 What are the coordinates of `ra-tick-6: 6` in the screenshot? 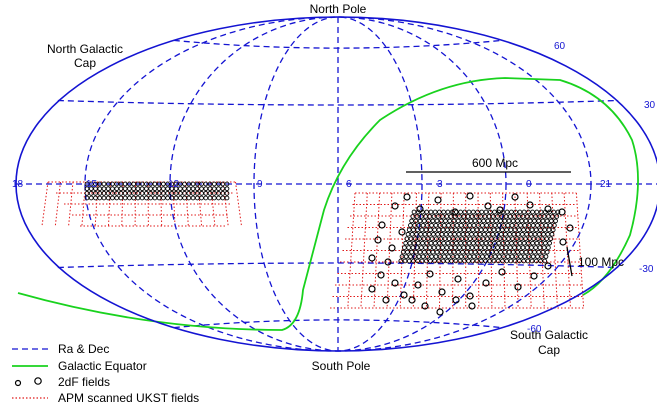 It's located at (349, 184).